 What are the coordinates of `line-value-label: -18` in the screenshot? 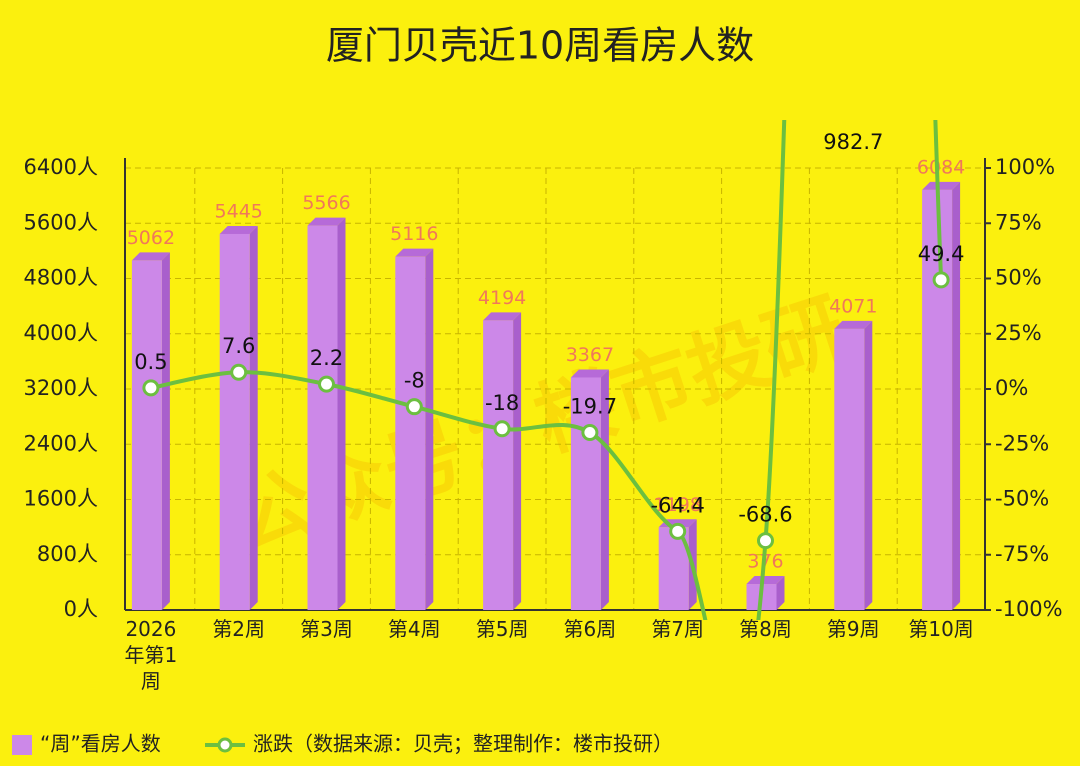 It's located at (502, 403).